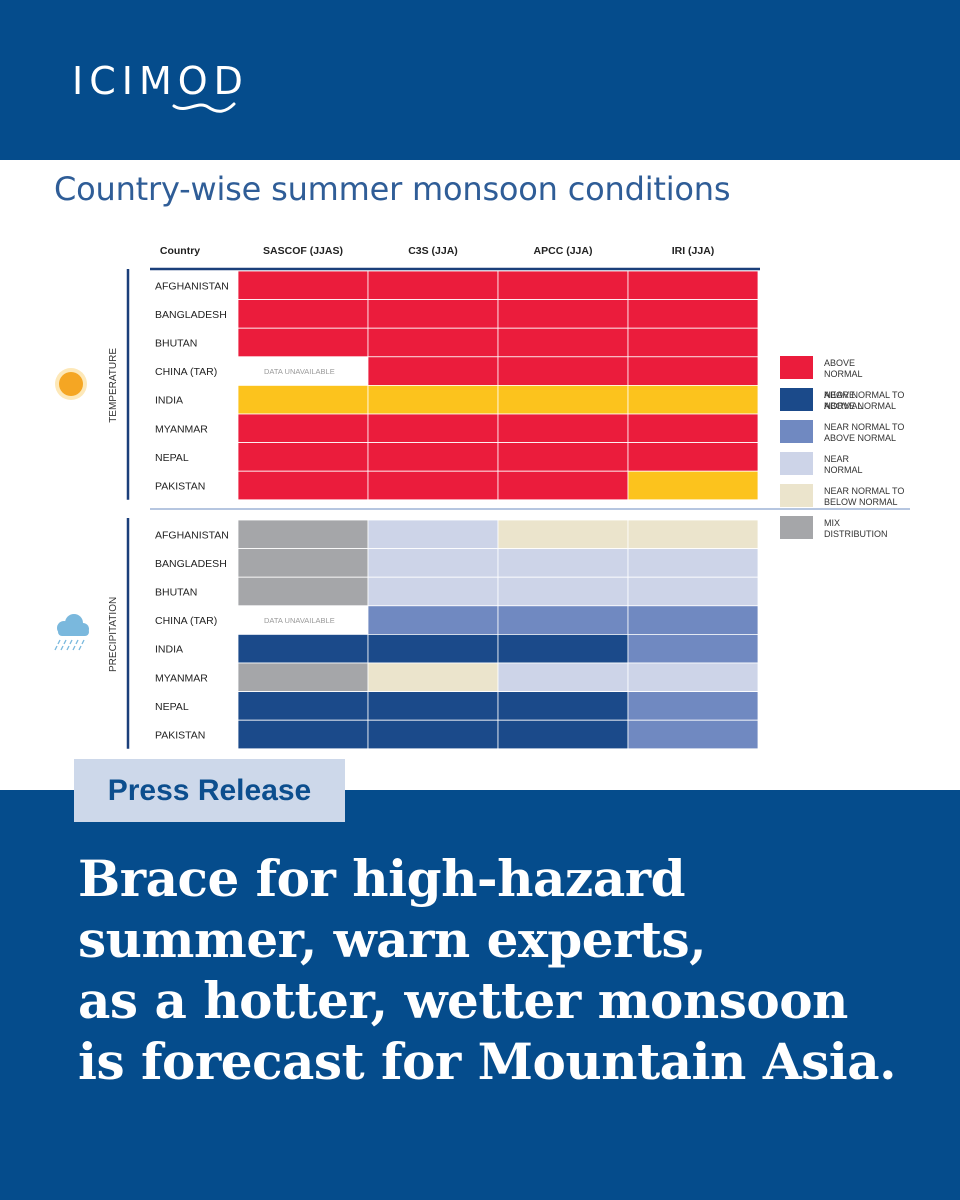 This screenshot has width=960, height=1200. What do you see at coordinates (480, 80) in the screenshot?
I see `header-band` at bounding box center [480, 80].